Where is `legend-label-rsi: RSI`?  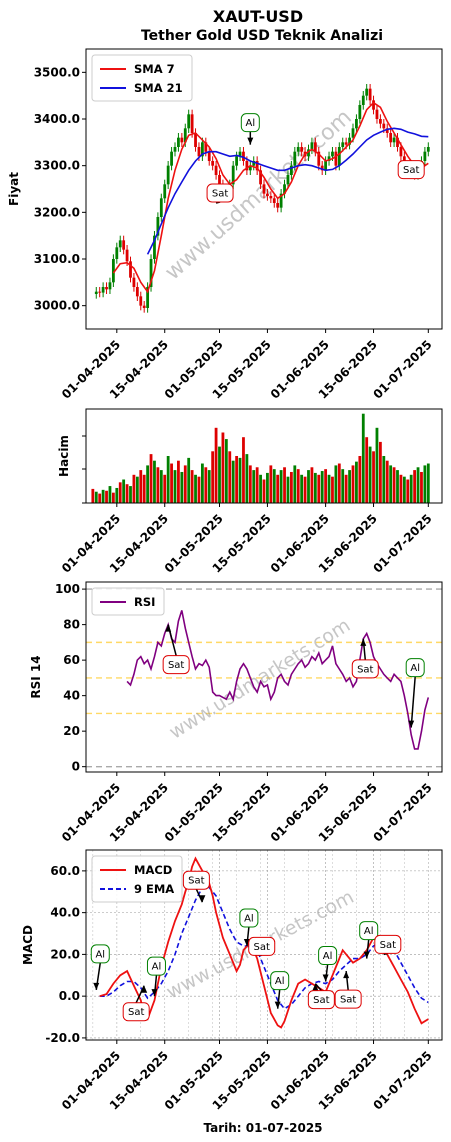 legend-label-rsi: RSI is located at coordinates (144, 602).